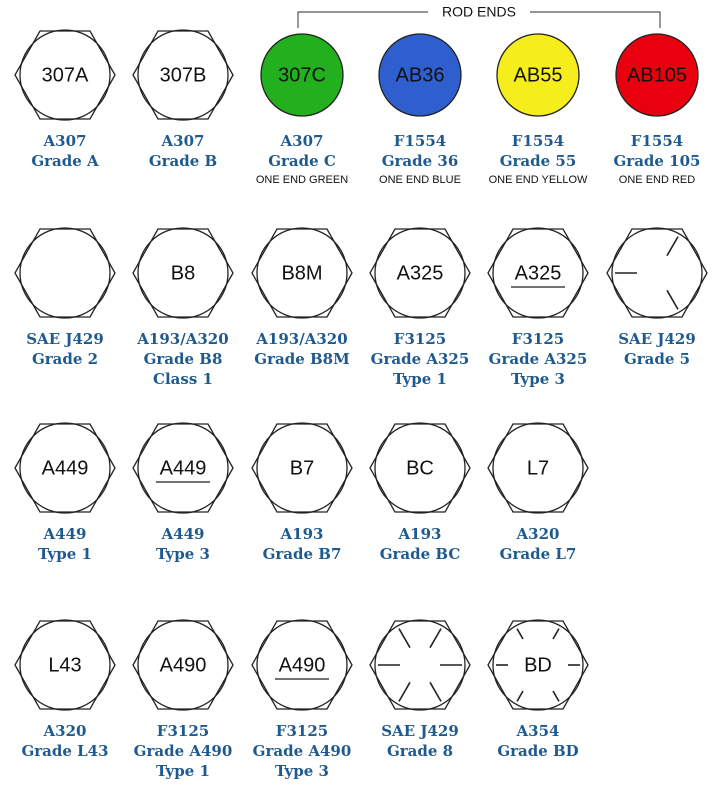 The width and height of the screenshot is (720, 787). I want to click on bracket-label: ROD ENDS, so click(479, 12).